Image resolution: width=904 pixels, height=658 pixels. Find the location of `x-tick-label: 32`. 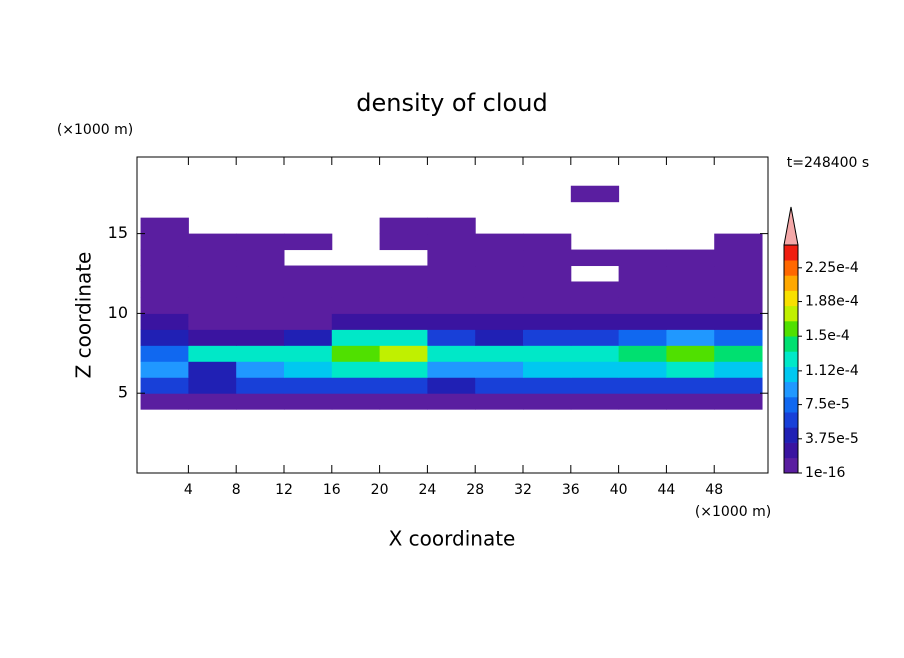

x-tick-label: 32 is located at coordinates (523, 490).